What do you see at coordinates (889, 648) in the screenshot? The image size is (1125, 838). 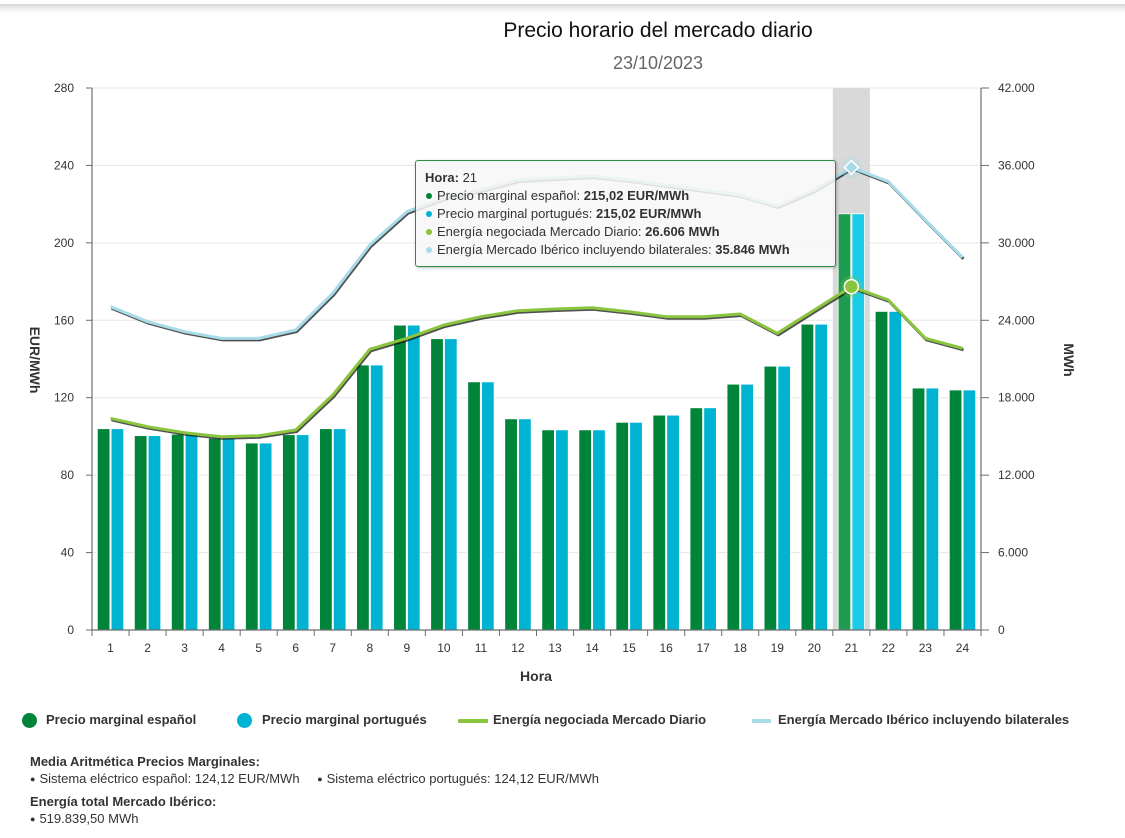 I see `x-tick-label: 22` at bounding box center [889, 648].